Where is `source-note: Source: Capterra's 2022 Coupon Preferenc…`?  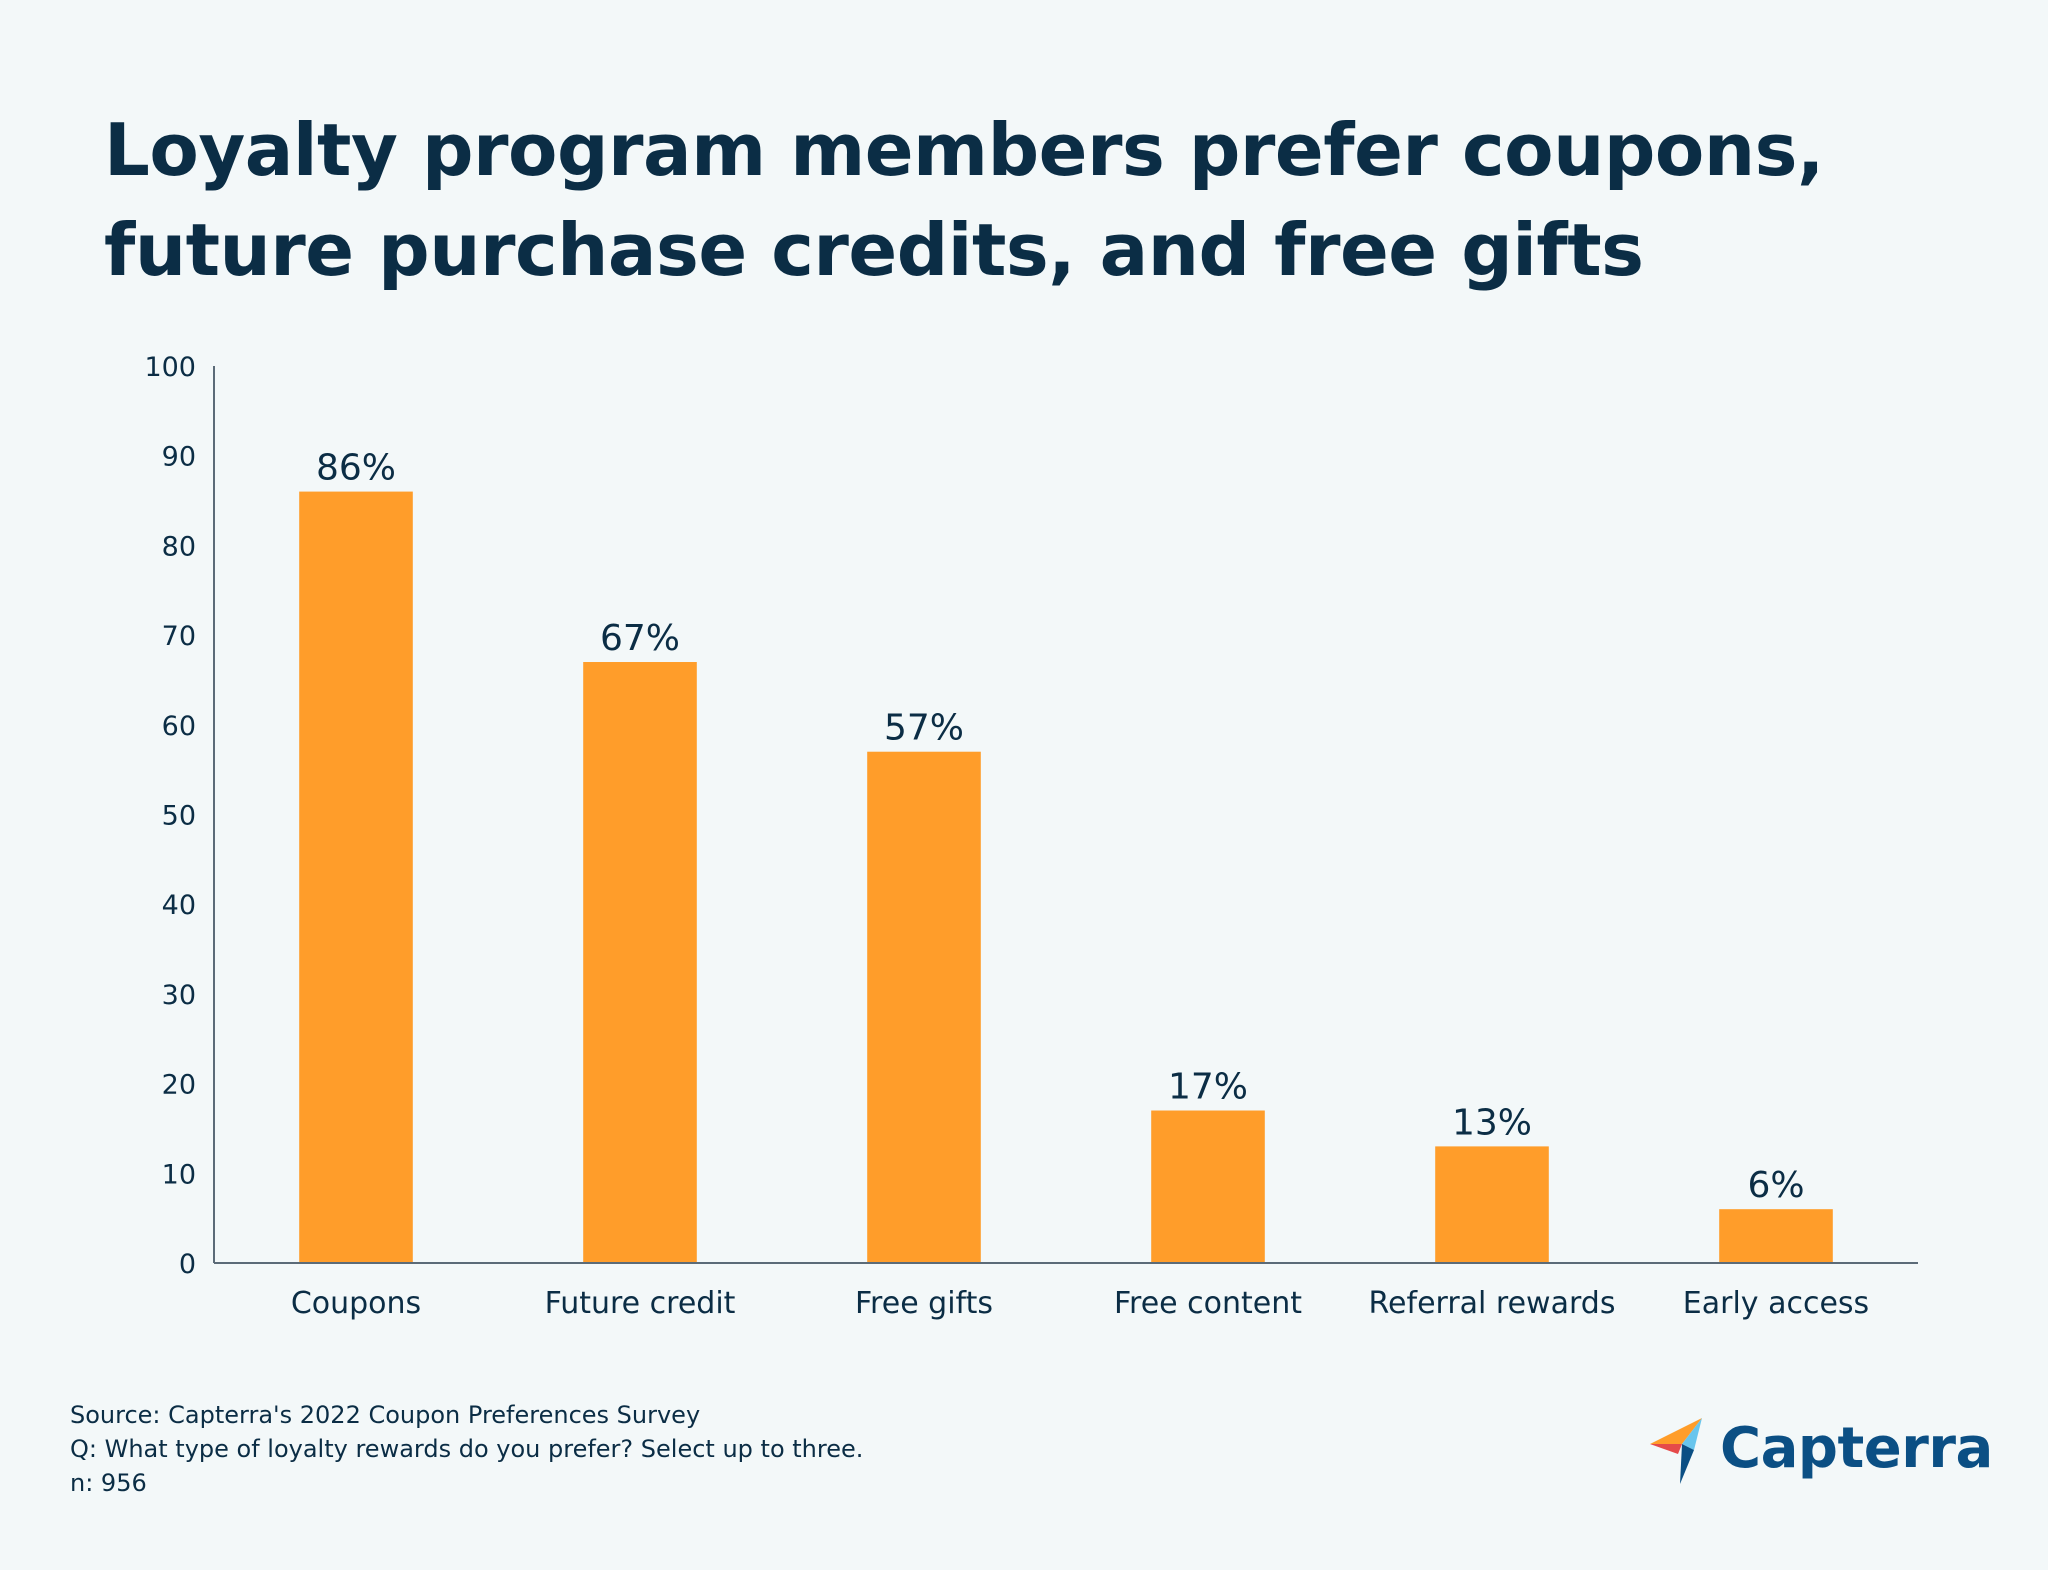 source-note: Source: Capterra's 2022 Coupon Preferenc… is located at coordinates (385, 1415).